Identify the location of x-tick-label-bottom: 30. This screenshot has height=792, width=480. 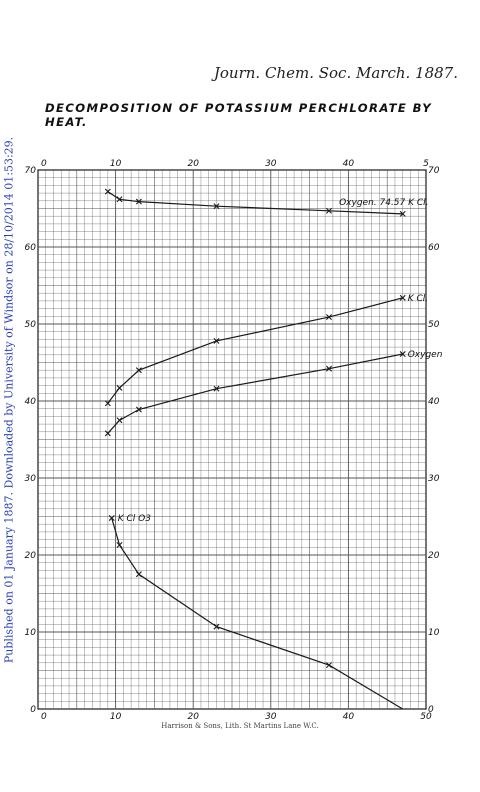
(271, 717).